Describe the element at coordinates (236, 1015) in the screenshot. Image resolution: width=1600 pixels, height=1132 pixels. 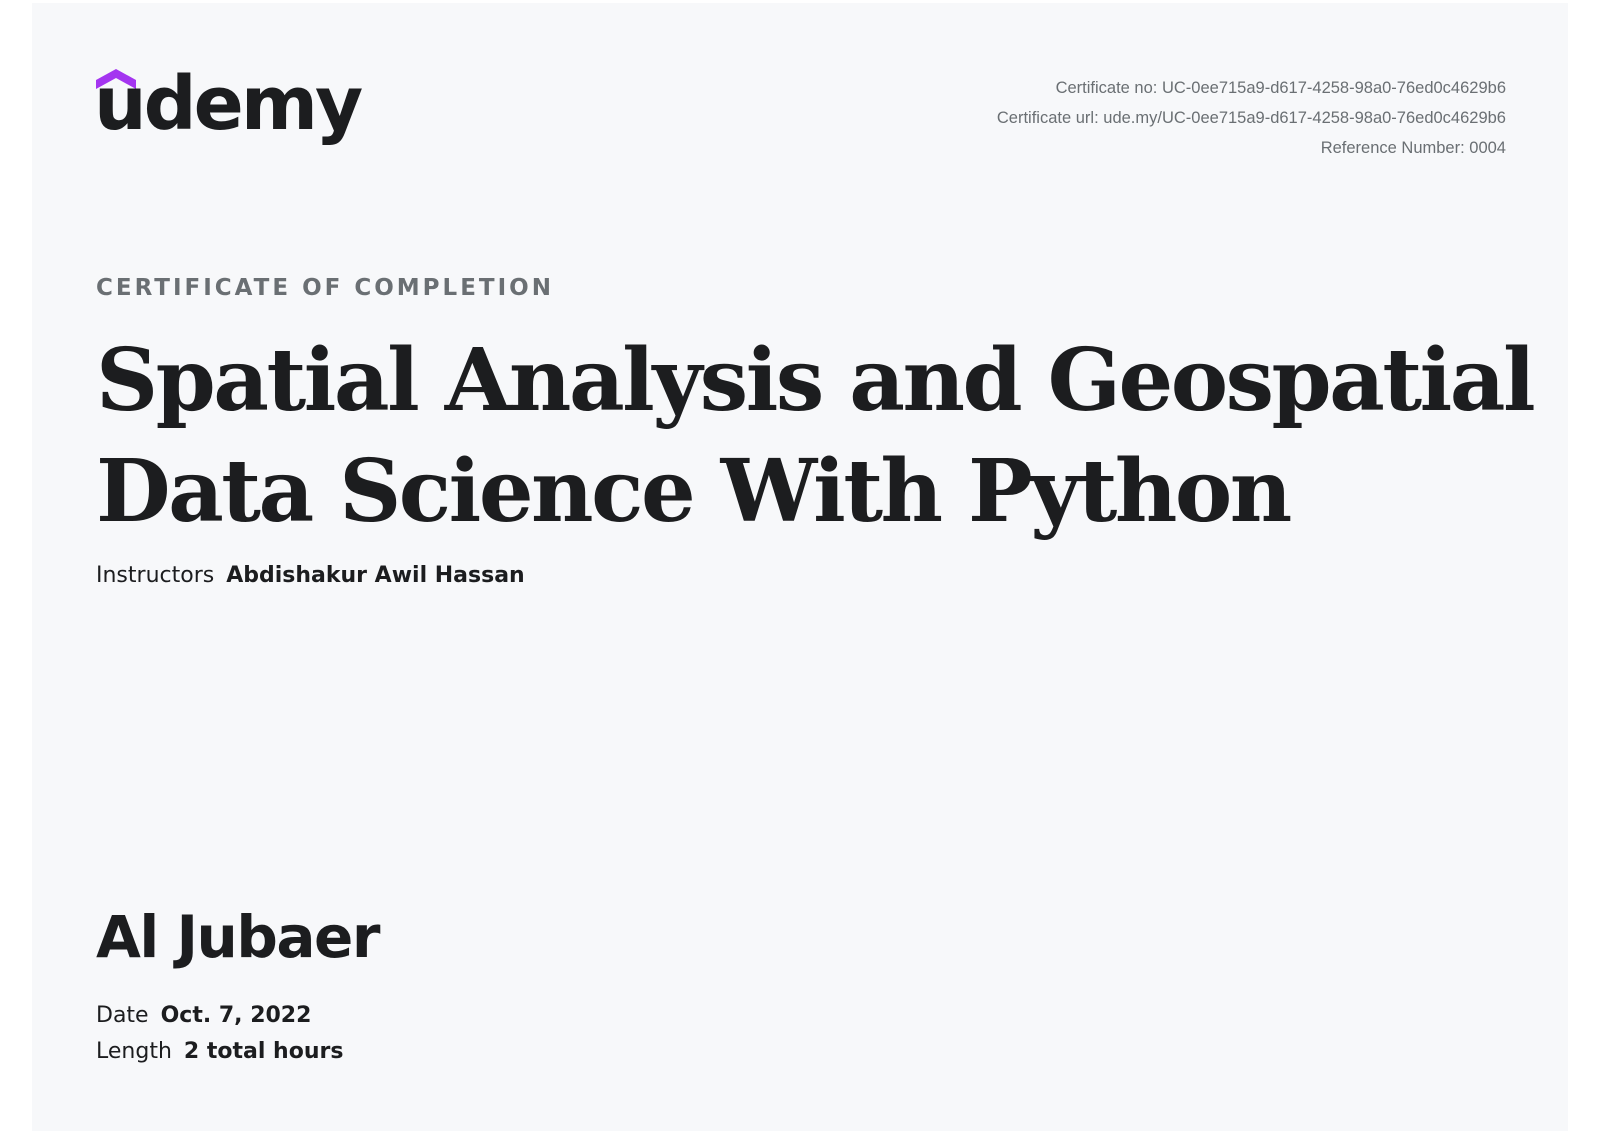
I see `date-value: Oct. 7, 2022` at that location.